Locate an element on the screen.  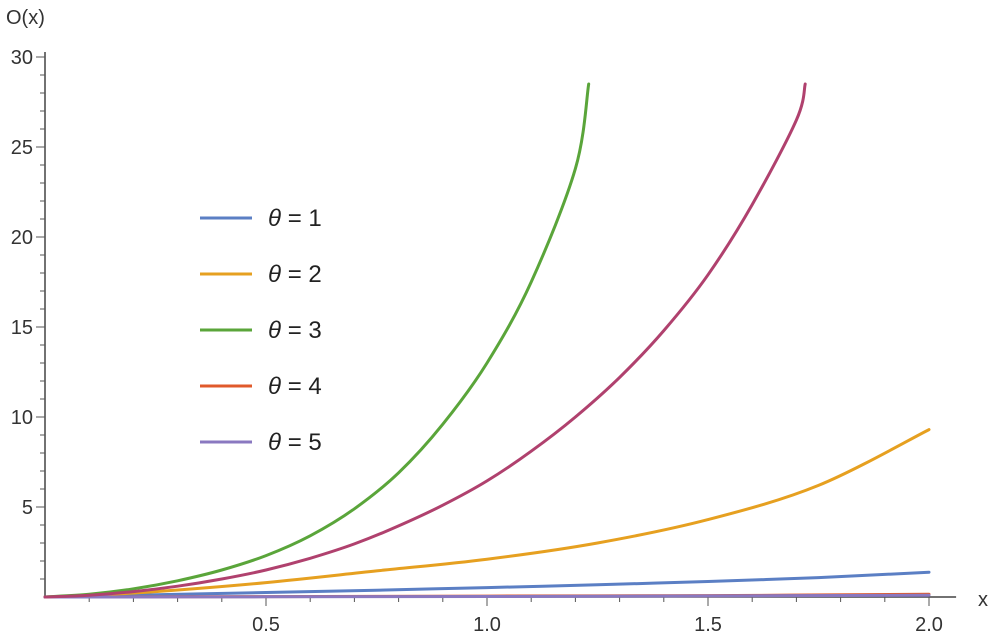
legend-label: θ = 1 is located at coordinates (295, 218).